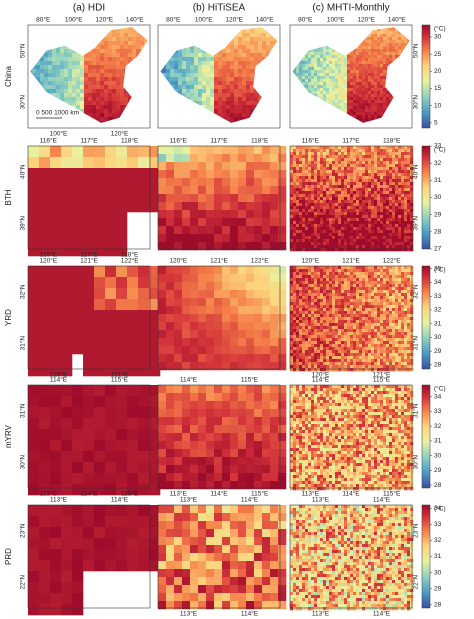  I want to click on colorbar-tick-label: 27, so click(438, 249).